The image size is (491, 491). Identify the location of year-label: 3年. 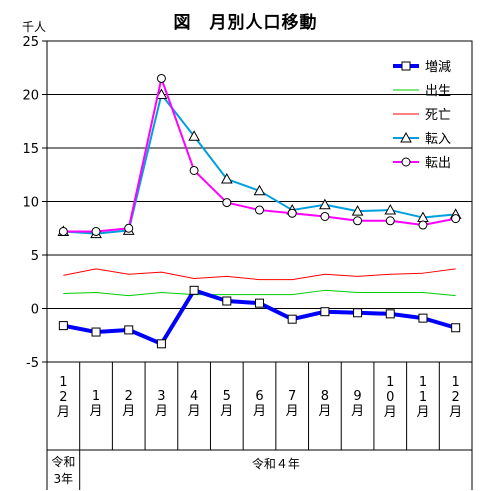
(64, 479).